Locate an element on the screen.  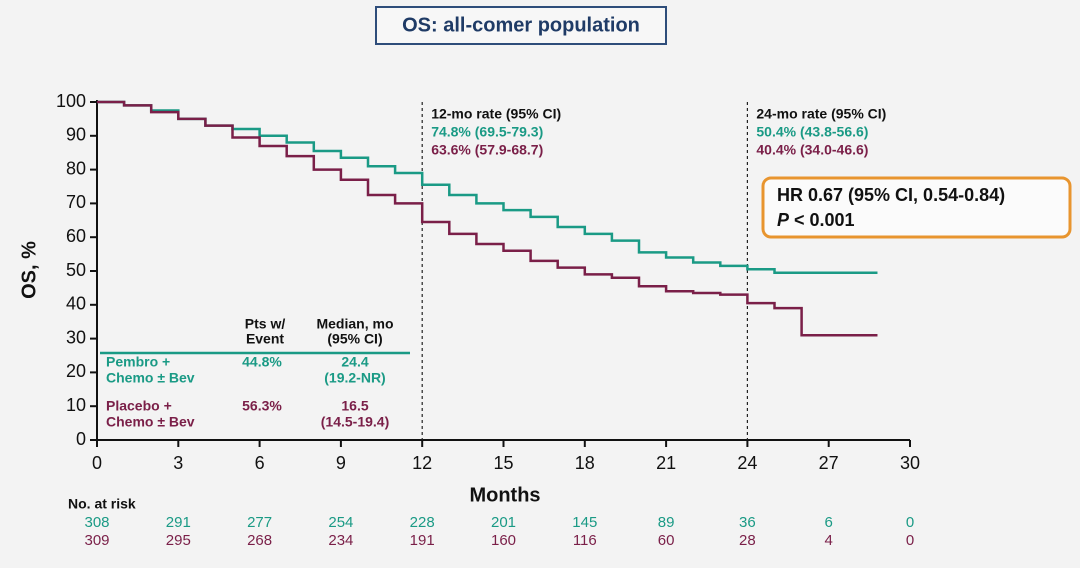
title-box is located at coordinates (521, 25).